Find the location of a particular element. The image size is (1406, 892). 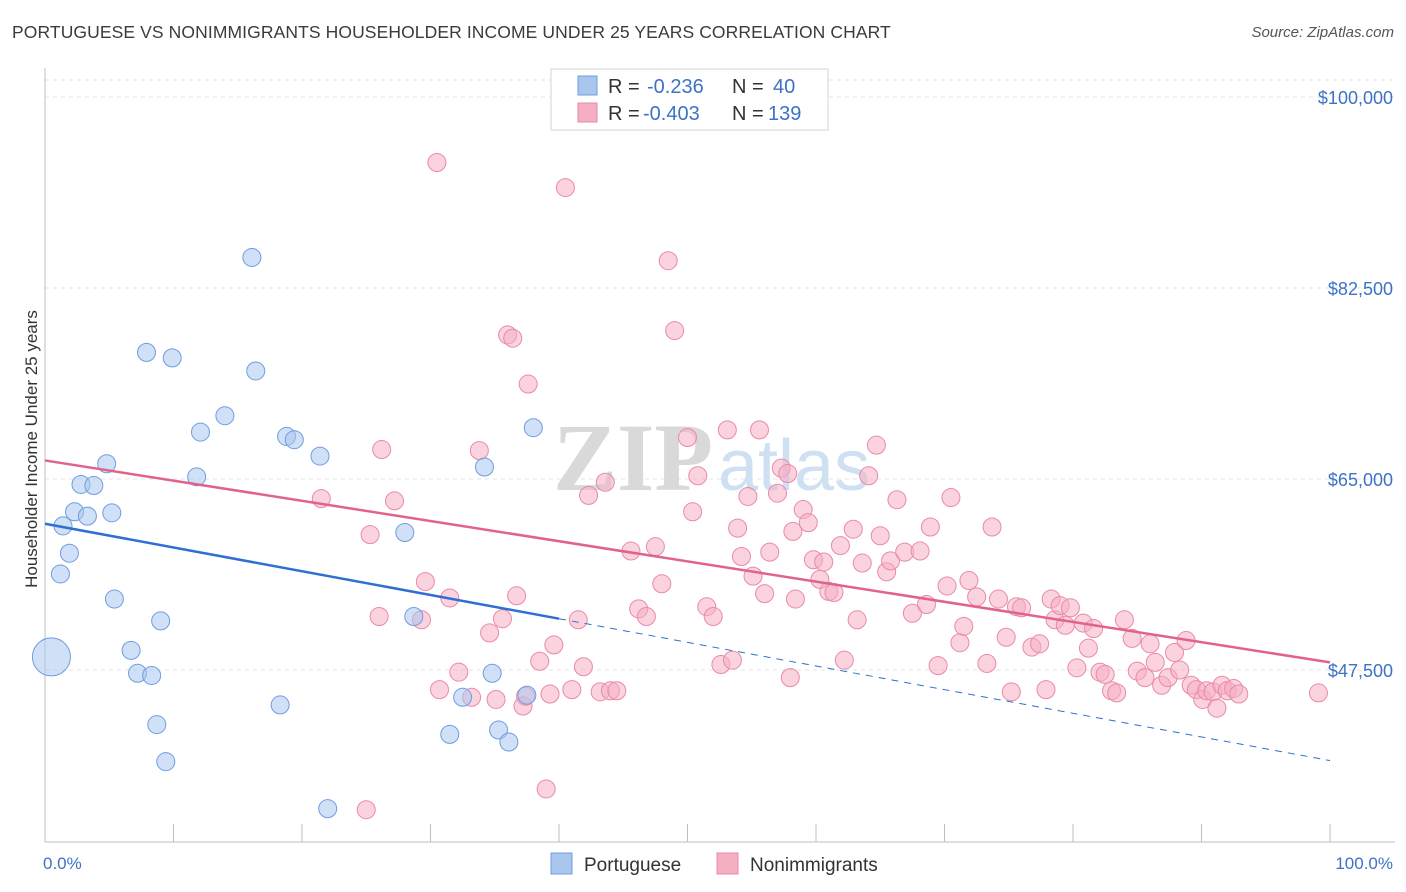

legend-n-value: 139 is located at coordinates (784, 114).